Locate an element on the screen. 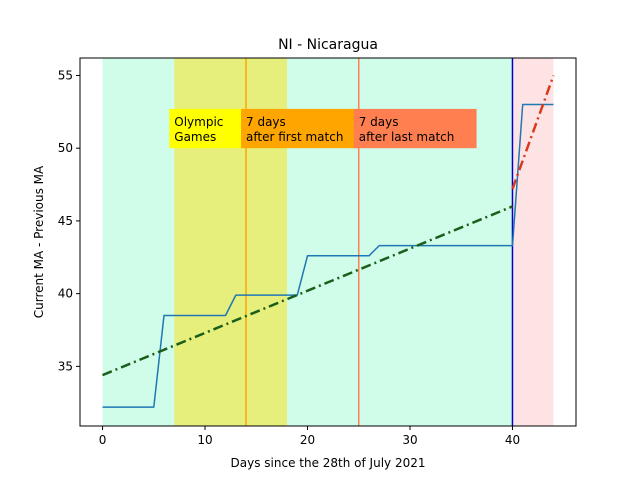  y-axis-ticks: 35 40 45 50 55 is located at coordinates (69, 220).